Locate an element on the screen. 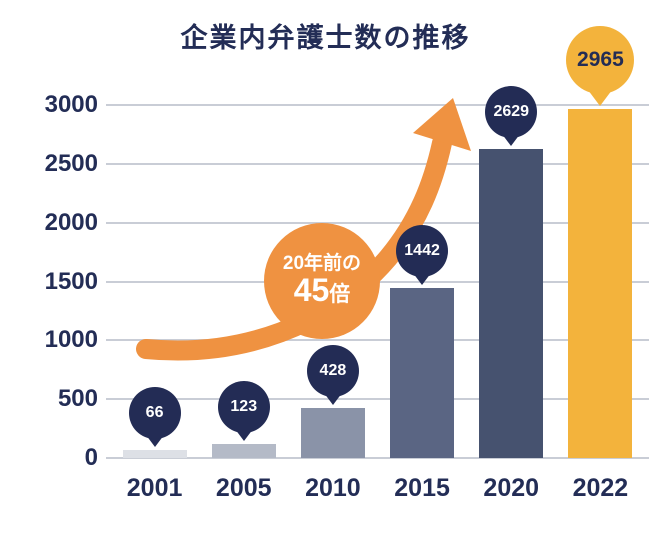 The height and width of the screenshot is (551, 651). value-pin-2015: 1442 is located at coordinates (422, 255).